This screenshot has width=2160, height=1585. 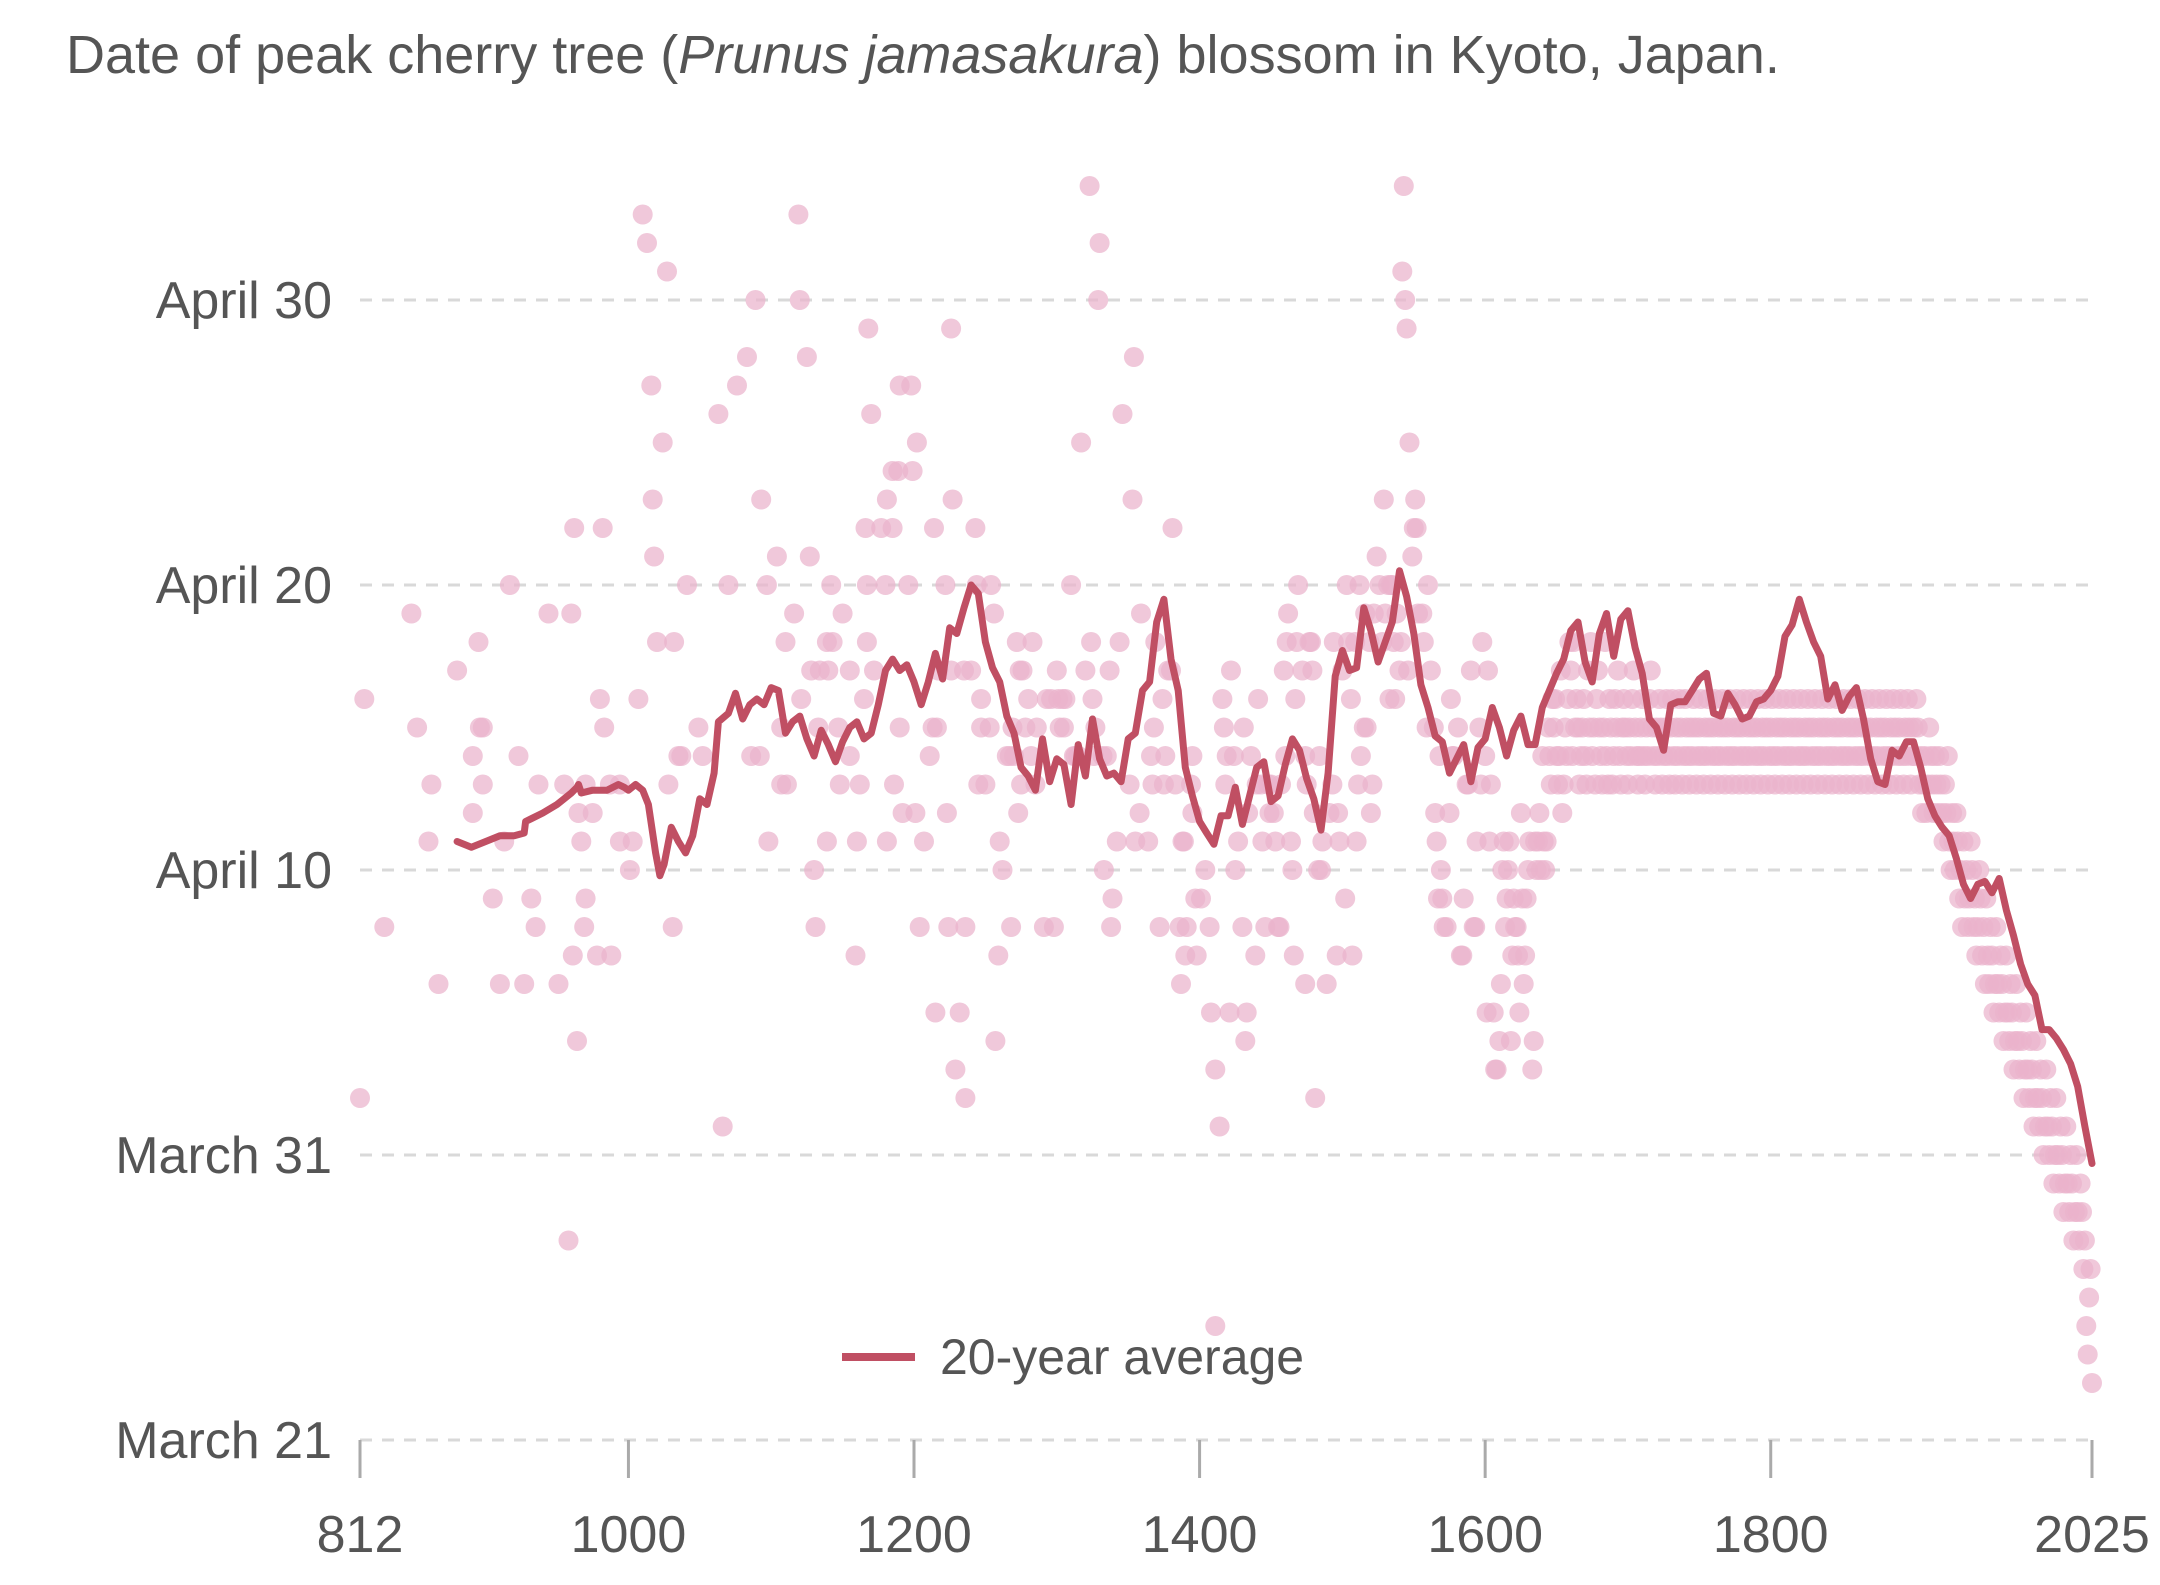 What do you see at coordinates (1122, 1357) in the screenshot?
I see `legend-label: 20-year average` at bounding box center [1122, 1357].